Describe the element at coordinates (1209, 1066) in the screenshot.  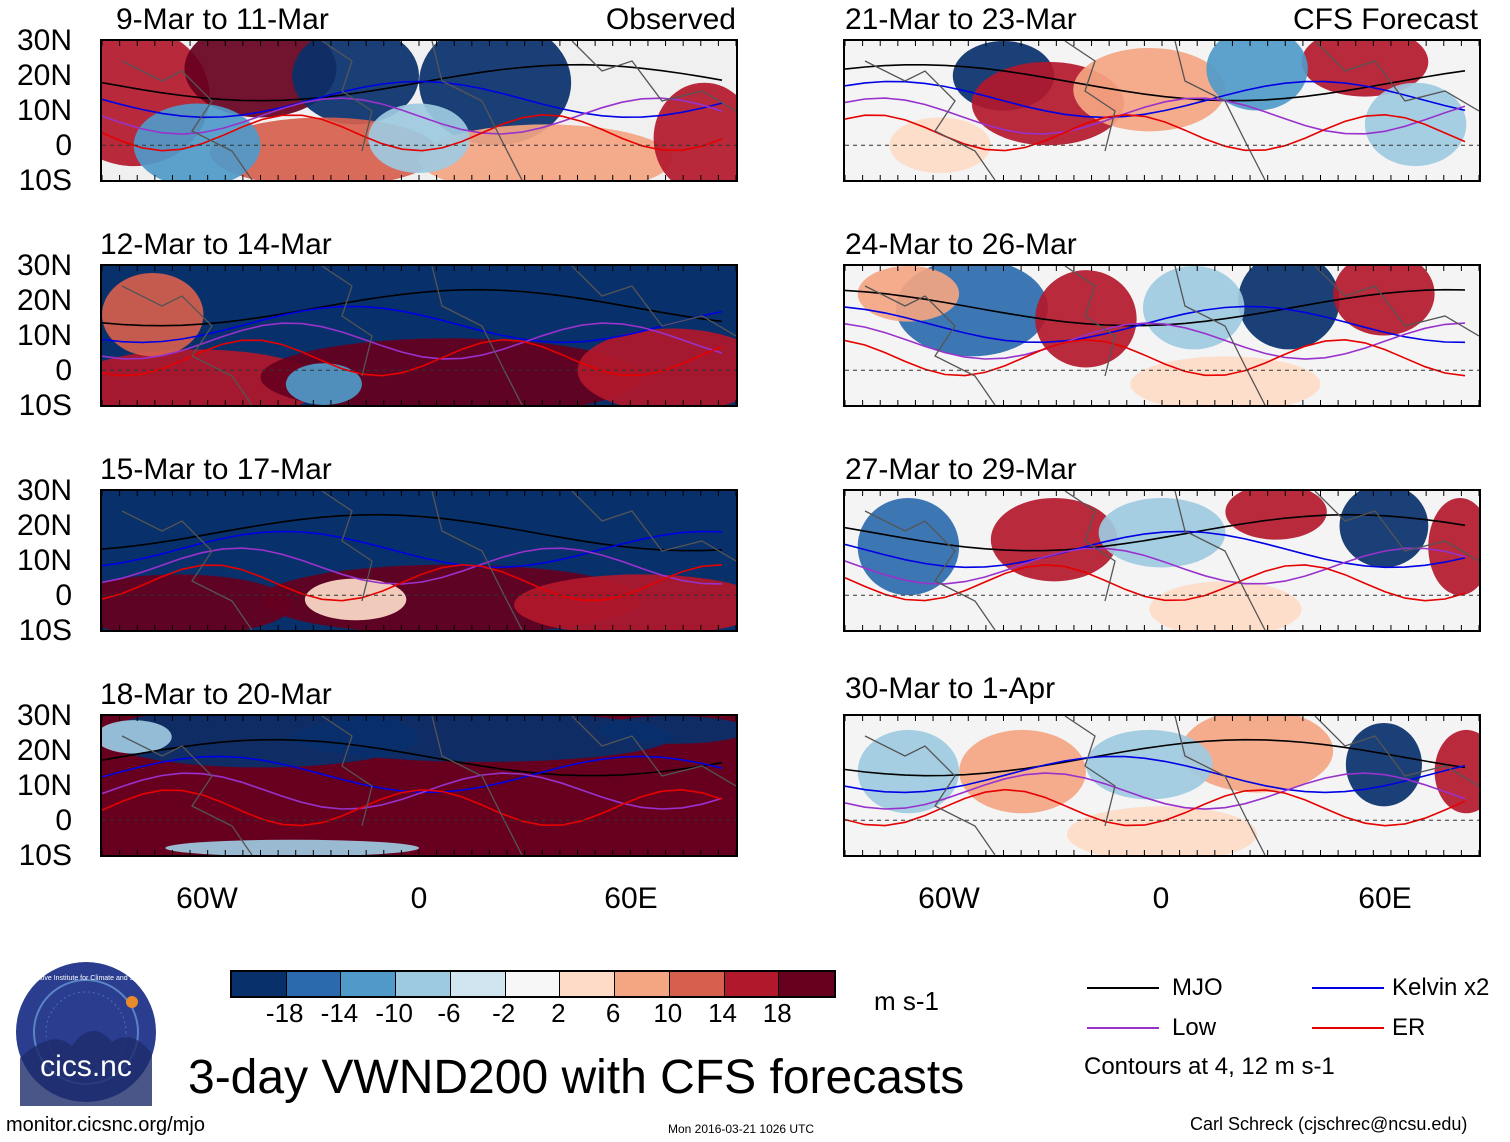
I see `legend-note: Contours at 4, 12 m s-1` at that location.